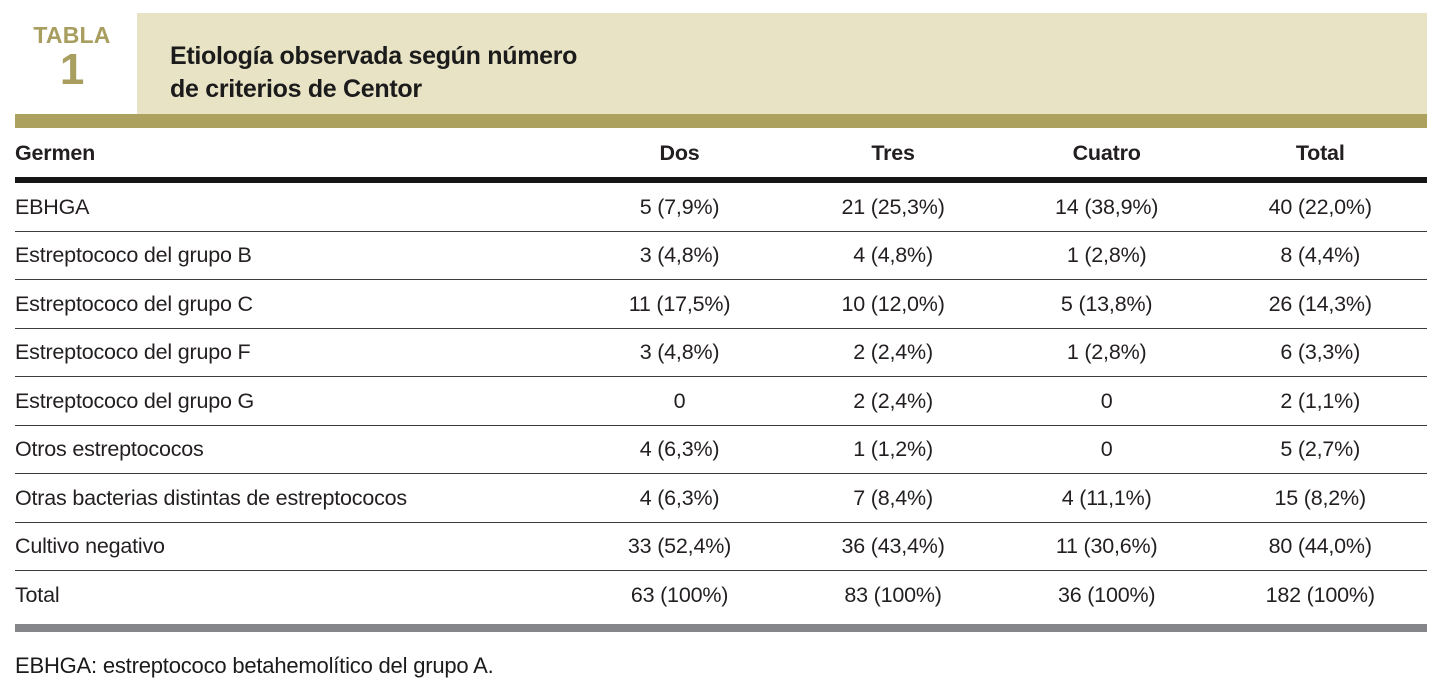 The width and height of the screenshot is (1454, 695). Describe the element at coordinates (1320, 352) in the screenshot. I see `value-cell: 6 (3,3%)` at that location.